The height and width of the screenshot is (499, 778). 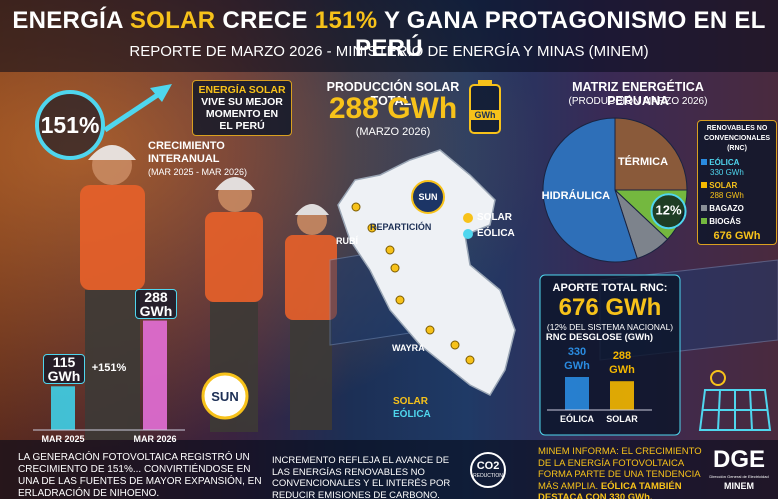 What do you see at coordinates (64, 369) in the screenshot?
I see `bar-value-label: 115 GWh` at bounding box center [64, 369].